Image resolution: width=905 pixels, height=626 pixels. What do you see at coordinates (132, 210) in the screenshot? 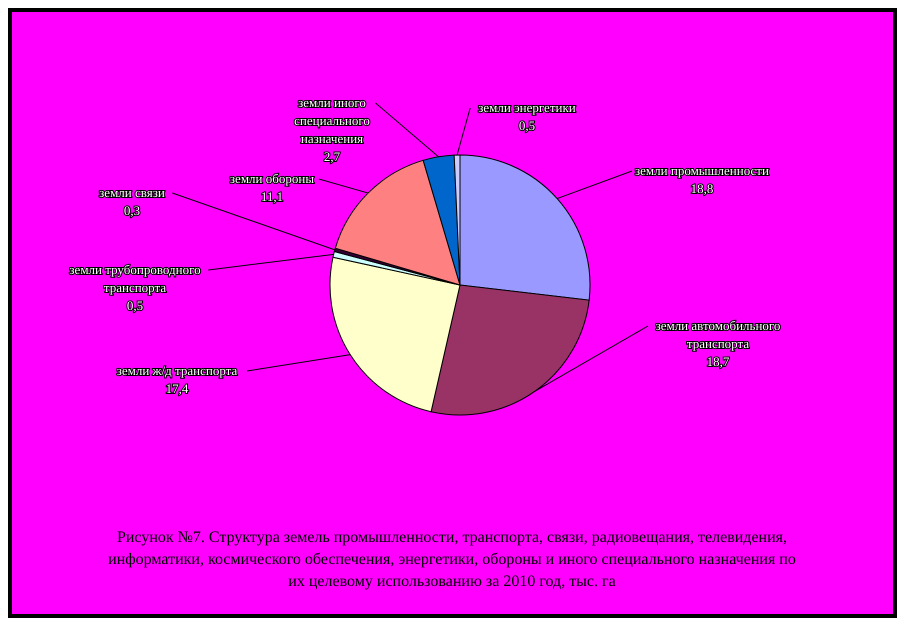
I see `data-label: 0,3` at bounding box center [132, 210].